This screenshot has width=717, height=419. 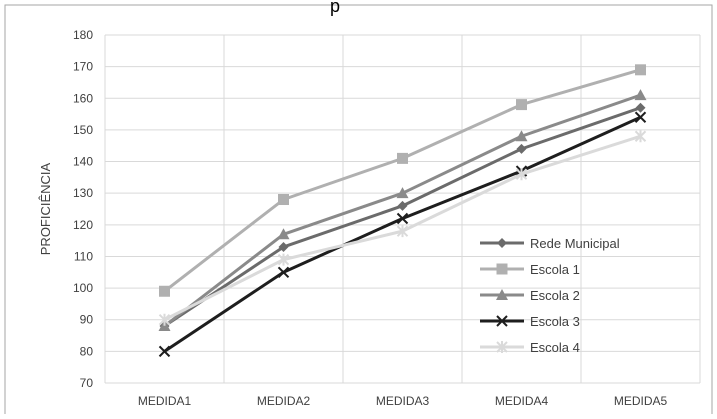 What do you see at coordinates (87, 320) in the screenshot?
I see `y-tick-label: 90` at bounding box center [87, 320].